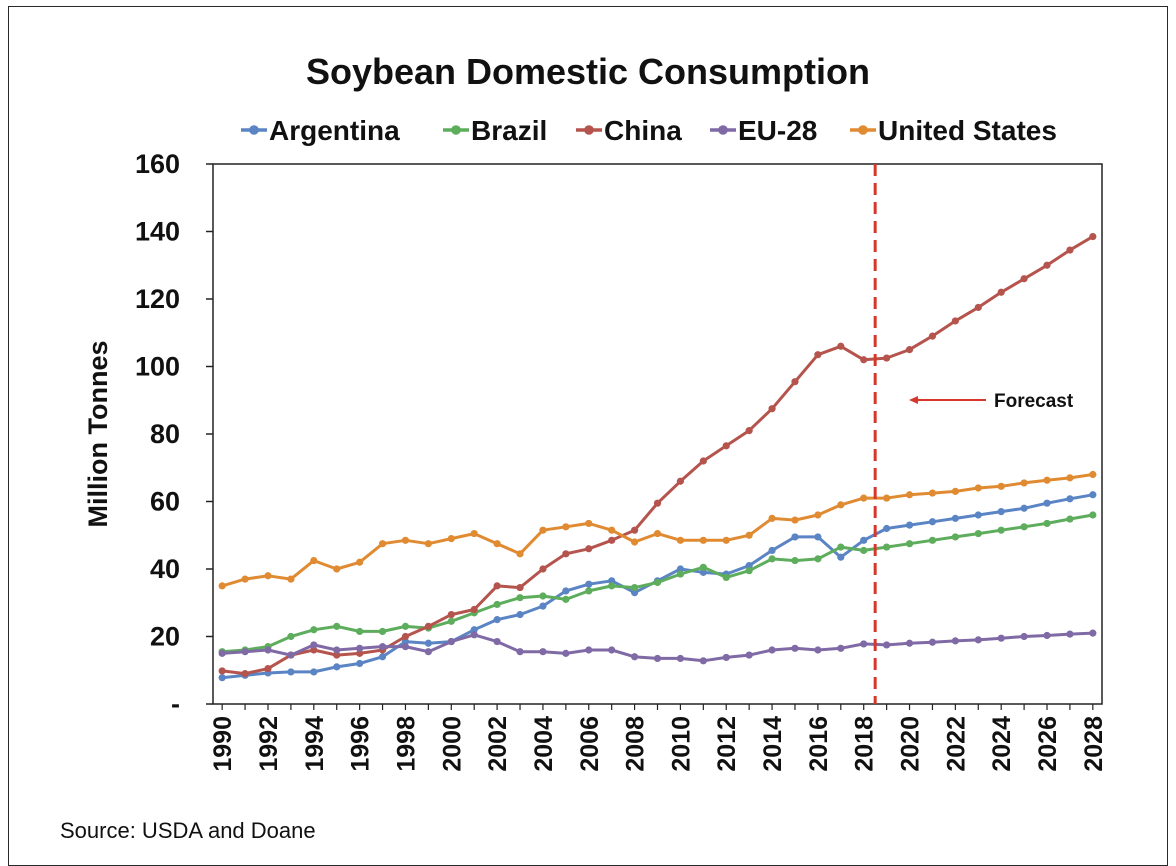 The width and height of the screenshot is (1176, 866). What do you see at coordinates (629, 130) in the screenshot?
I see `legend-item: China` at bounding box center [629, 130].